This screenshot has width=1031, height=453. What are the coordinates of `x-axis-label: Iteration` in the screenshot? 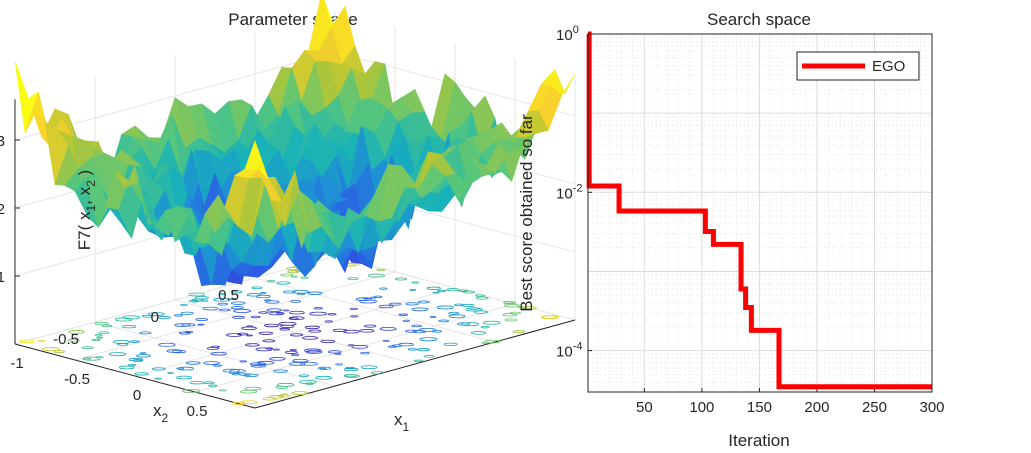 It's located at (758, 440).